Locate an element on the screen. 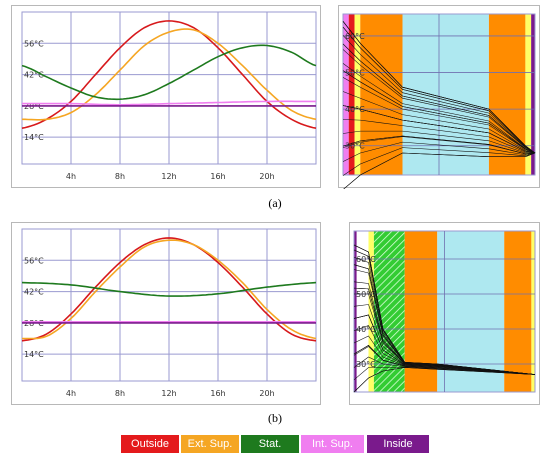  legend-ext-sup: Ext. Sup. is located at coordinates (210, 444).